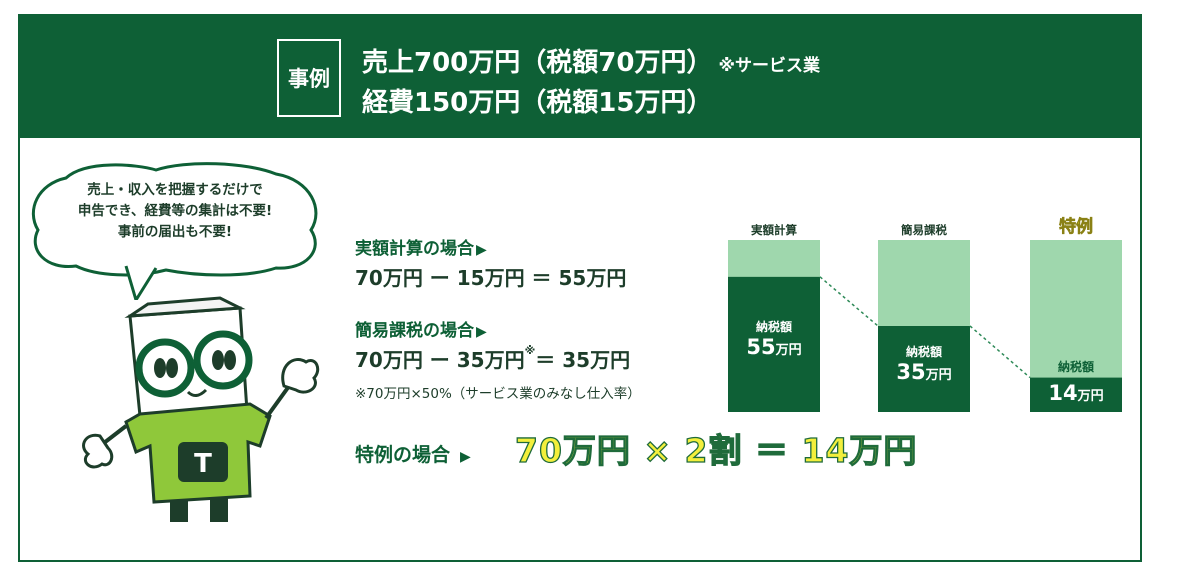  Describe the element at coordinates (537, 63) in the screenshot. I see `header-sales-text: 売上700万円（税額70万円）` at that location.